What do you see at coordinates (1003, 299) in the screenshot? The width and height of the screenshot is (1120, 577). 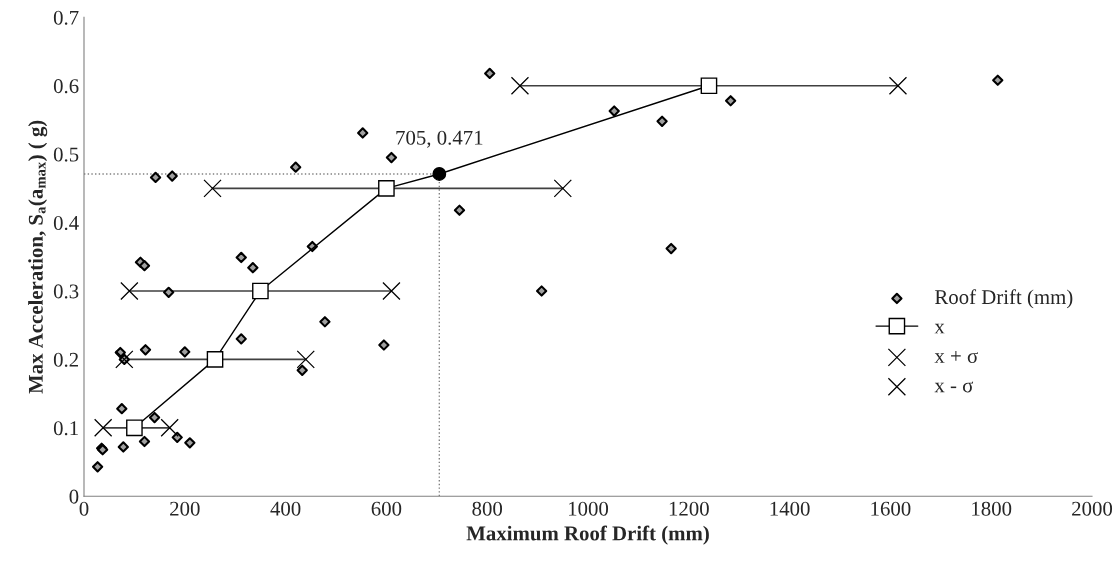 I see `legend-label: Roof Drift (mm)` at bounding box center [1003, 299].